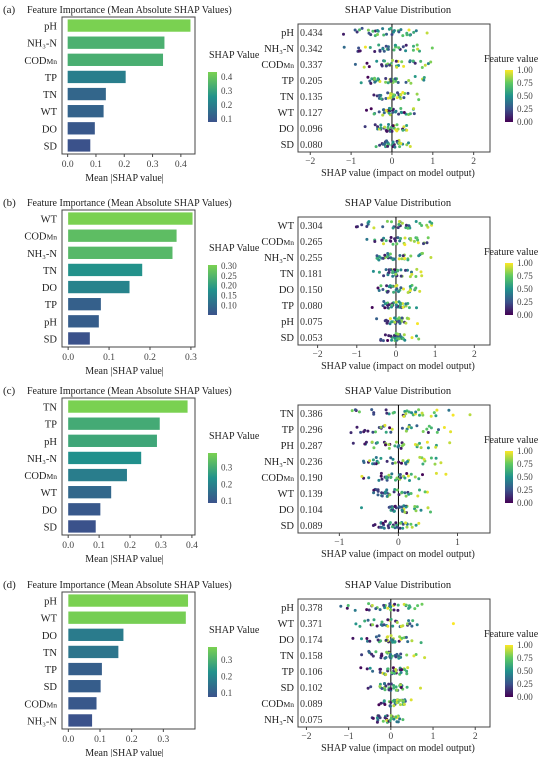  What do you see at coordinates (51, 425) in the screenshot?
I see `importance-feature-label: TP` at bounding box center [51, 425].